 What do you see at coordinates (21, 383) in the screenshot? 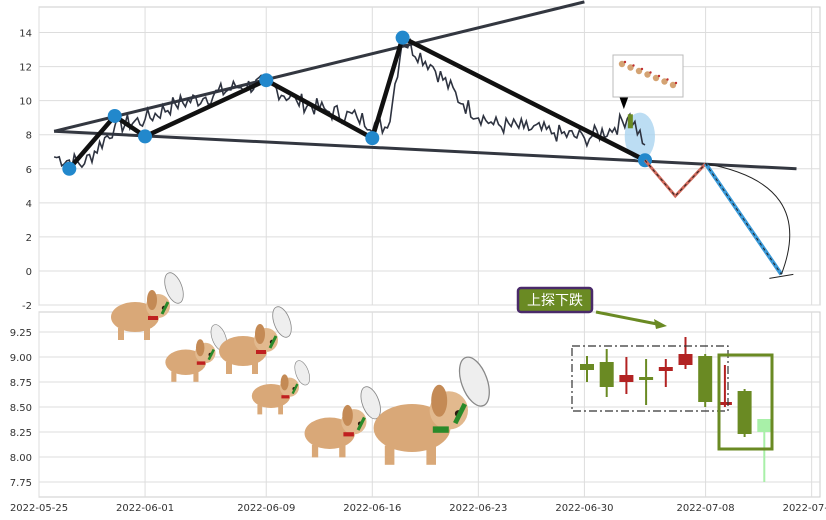
I see `y-tick-label: 8.75` at bounding box center [21, 383].